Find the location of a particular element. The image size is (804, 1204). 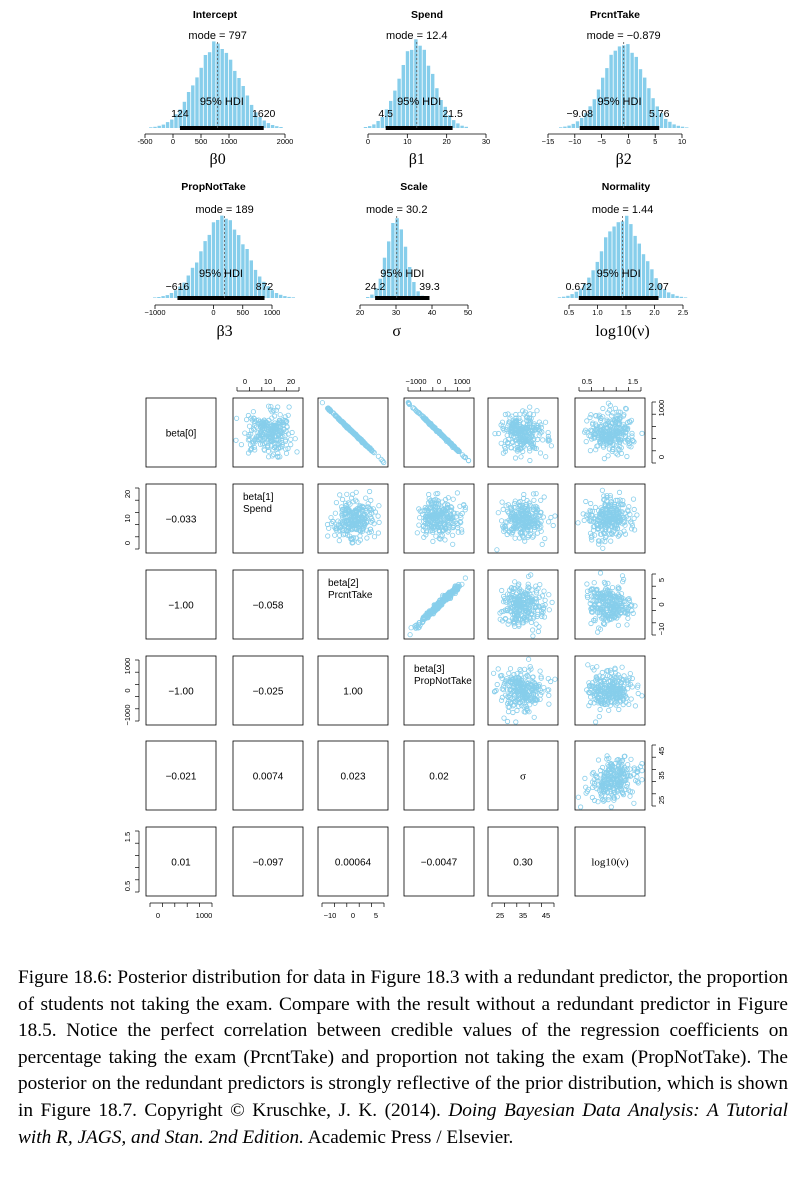

tick-label: 45 is located at coordinates (546, 915).